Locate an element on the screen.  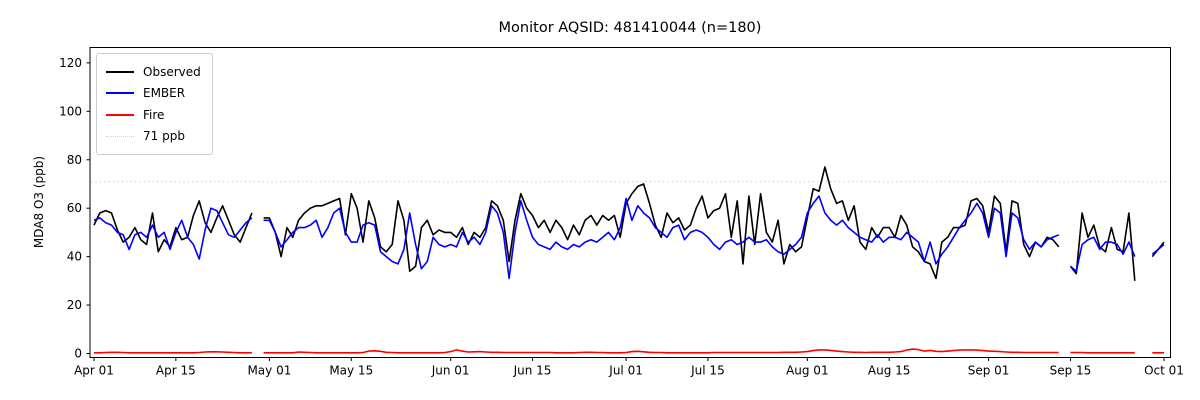
legend: Observed EMBER Fire 71 ppb is located at coordinates (154, 104).